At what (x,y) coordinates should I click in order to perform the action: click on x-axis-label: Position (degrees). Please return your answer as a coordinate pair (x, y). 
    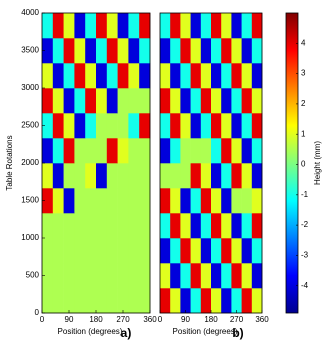
    Looking at the image, I should click on (90, 331).